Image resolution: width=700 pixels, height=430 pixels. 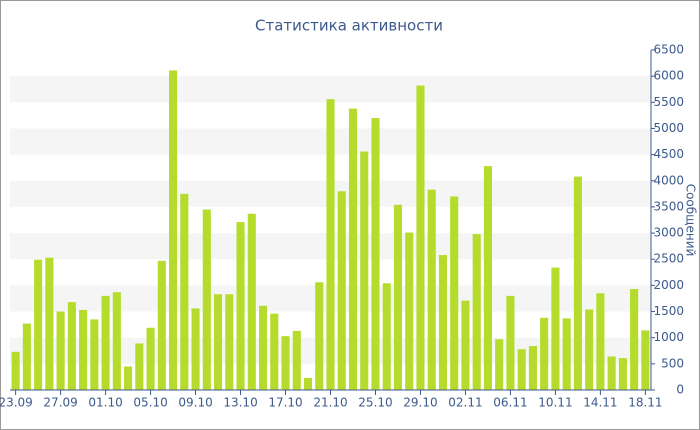 What do you see at coordinates (150, 403) in the screenshot?
I see `x-tick-label: 05.10` at bounding box center [150, 403].